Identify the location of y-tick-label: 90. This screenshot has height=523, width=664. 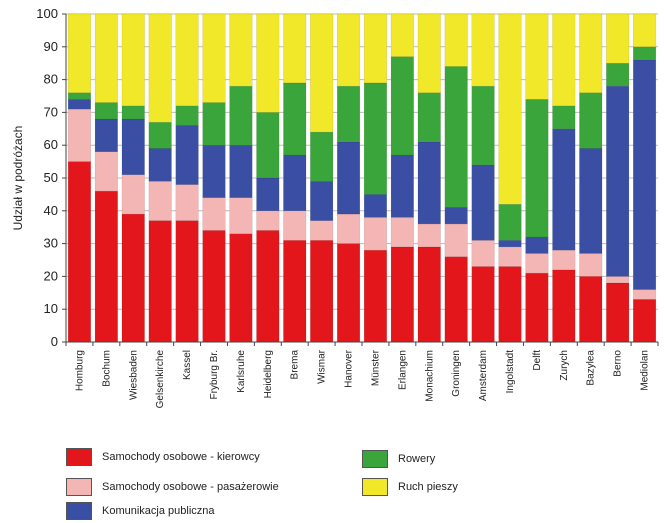
(51, 46).